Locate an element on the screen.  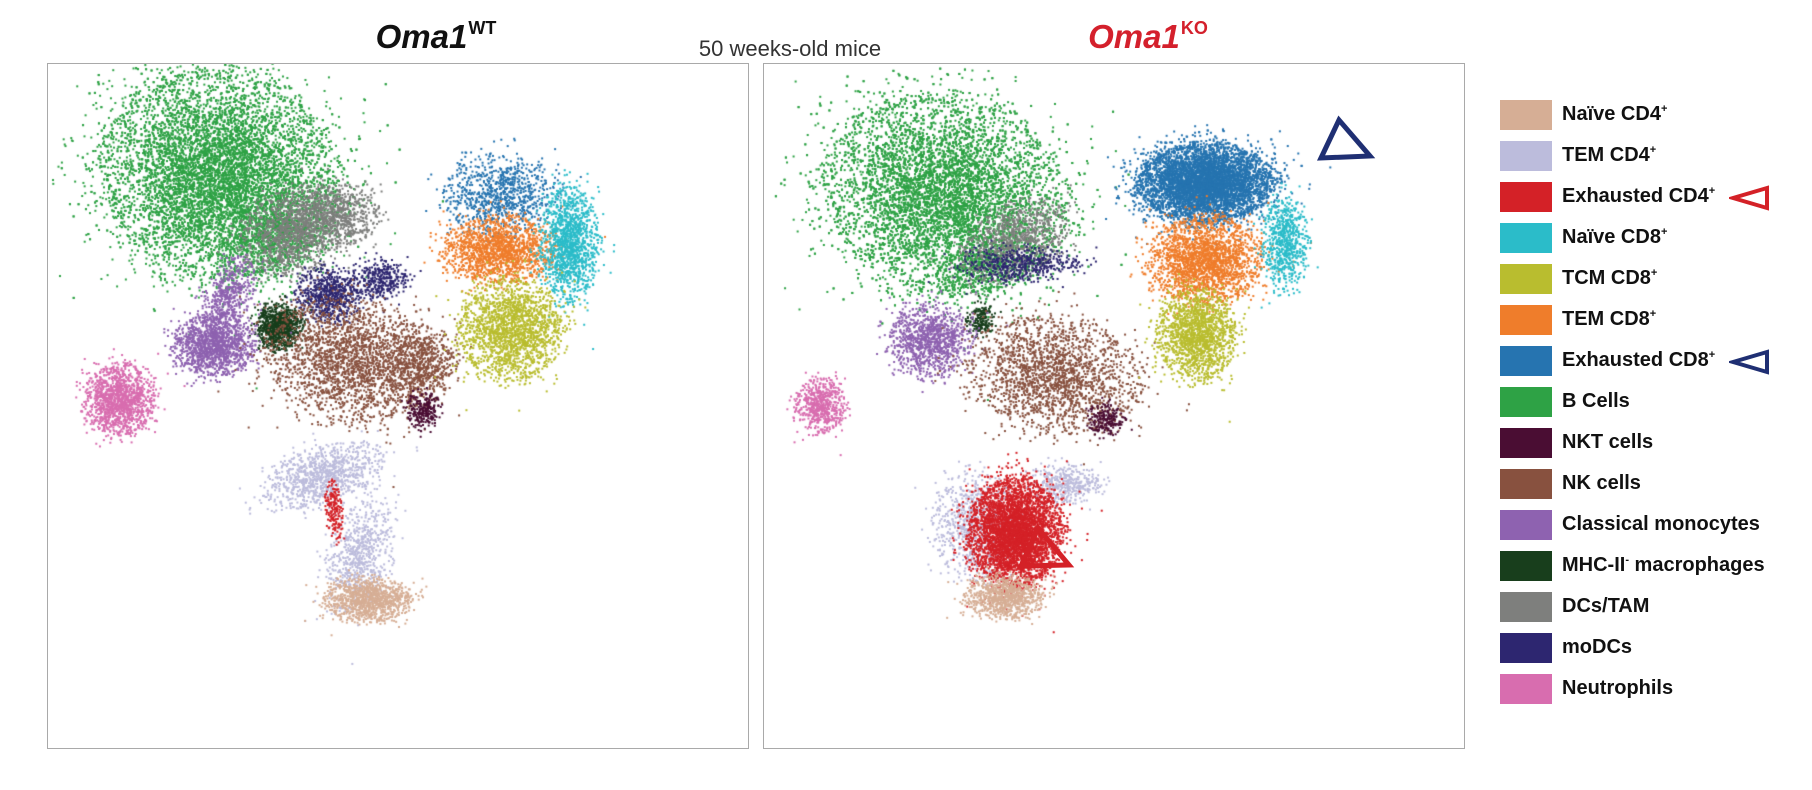
legend-label-base: Classical monocytes is located at coordinates (1661, 524).